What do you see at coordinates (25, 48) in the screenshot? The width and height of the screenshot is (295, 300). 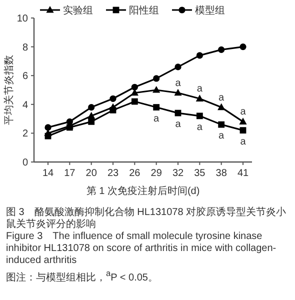 I see `y-tick-label: 8` at bounding box center [25, 48].